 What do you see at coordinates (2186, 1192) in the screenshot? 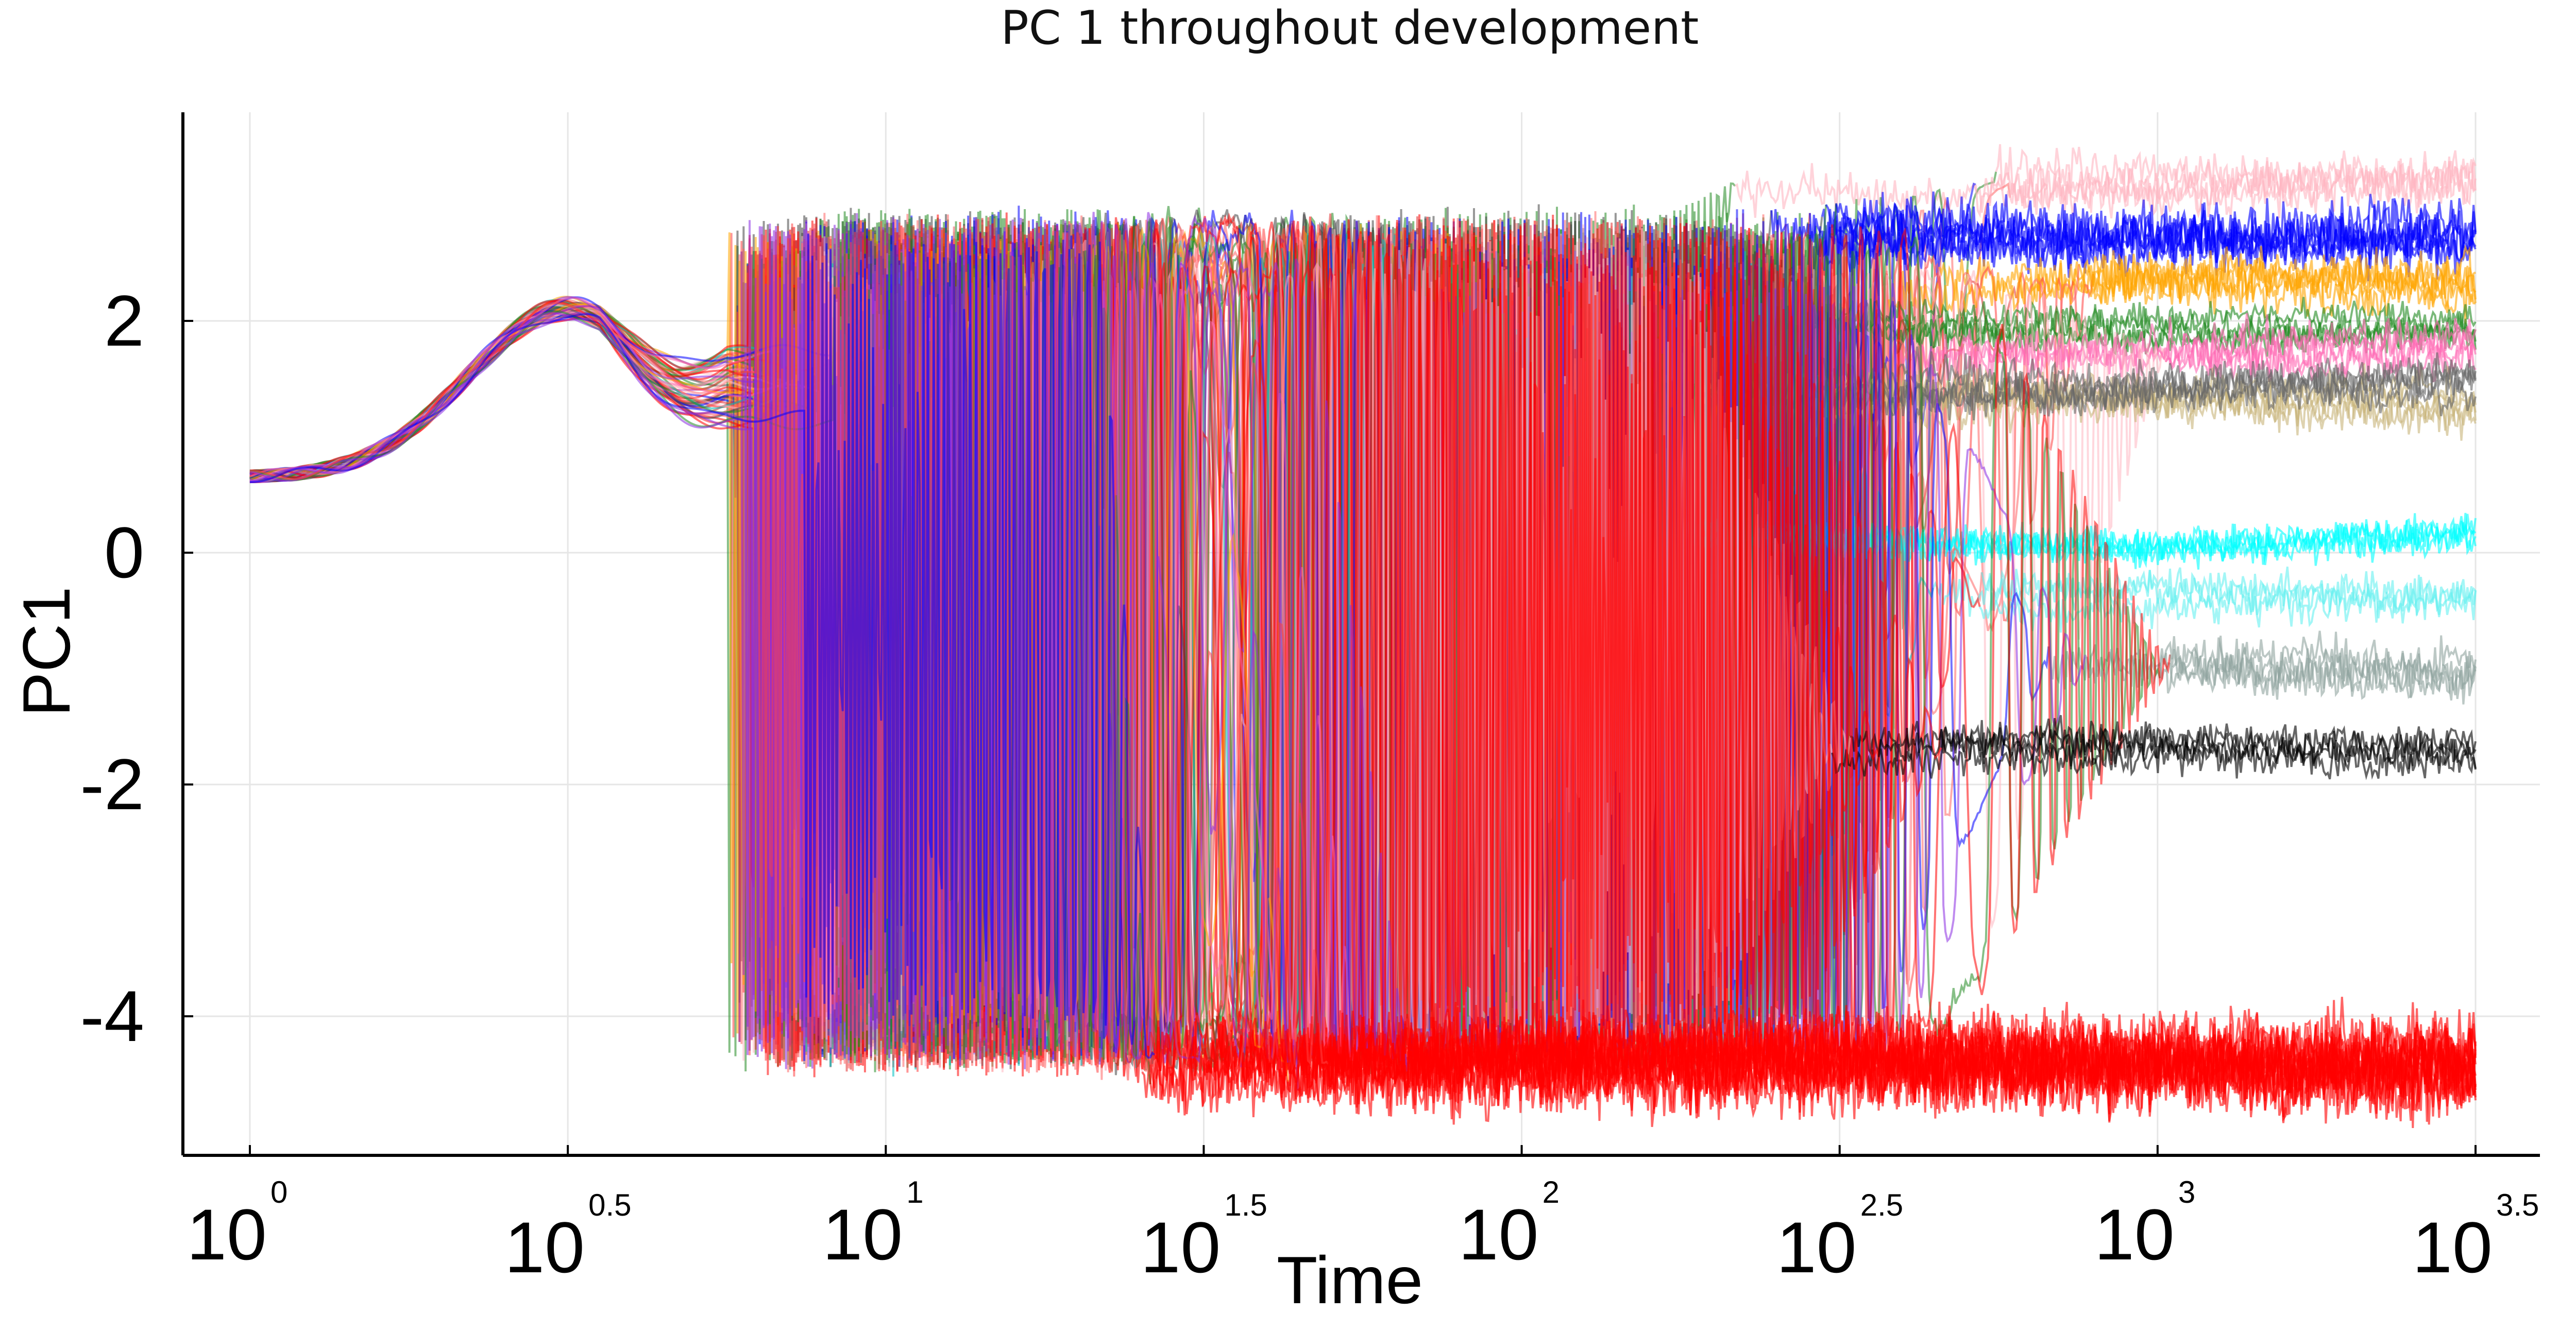
I see `x-tick-exponent: 3` at bounding box center [2186, 1192].